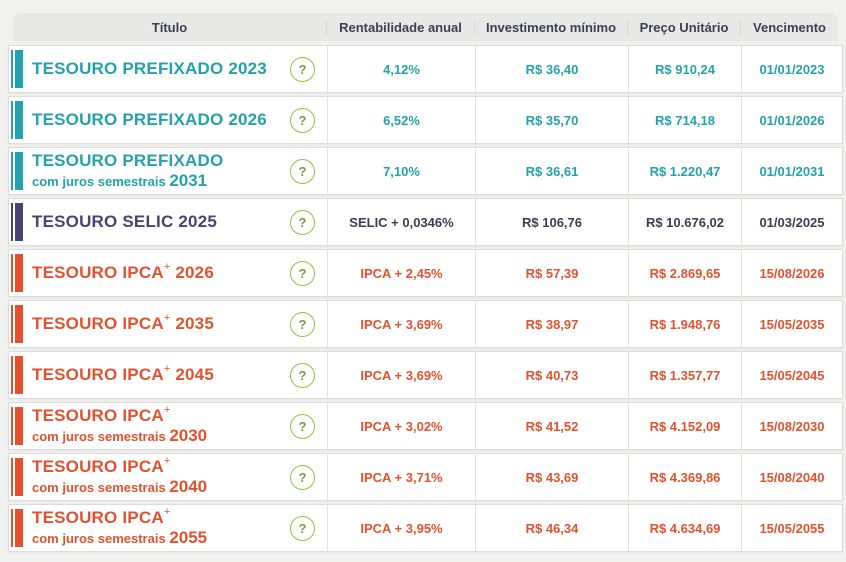 The height and width of the screenshot is (562, 846). Describe the element at coordinates (684, 69) in the screenshot. I see `unit-price-cell: R$ 910,24` at that location.